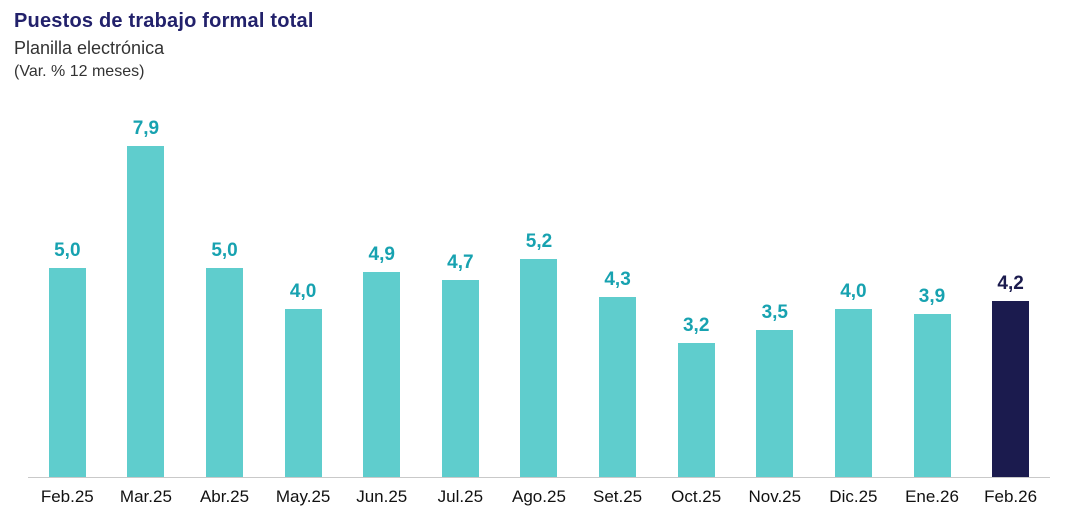 The width and height of the screenshot is (1070, 532). What do you see at coordinates (696, 325) in the screenshot?
I see `bar-value-label: 3,2` at bounding box center [696, 325].